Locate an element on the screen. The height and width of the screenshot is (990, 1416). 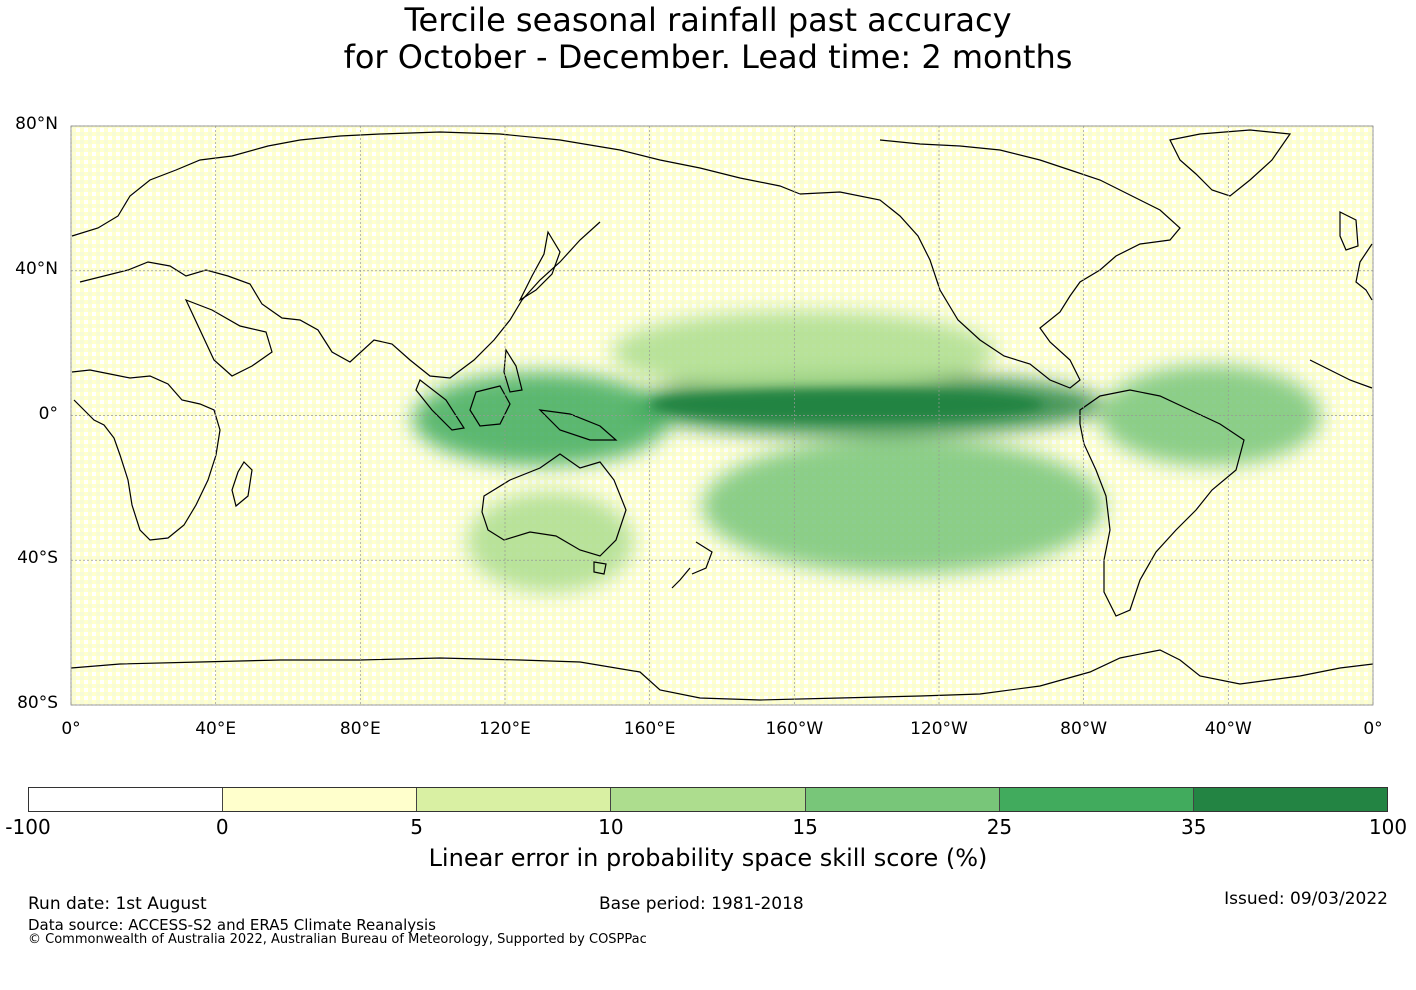
eurasia-coastline is located at coordinates (436, 255).